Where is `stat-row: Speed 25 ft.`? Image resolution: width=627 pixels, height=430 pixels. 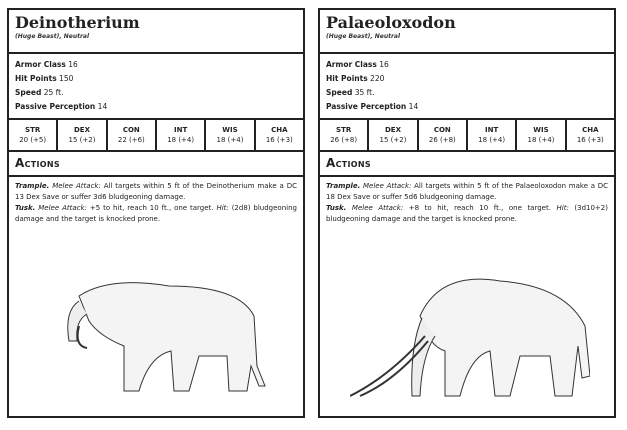 stat-row: Speed 25 ft. is located at coordinates (156, 93).